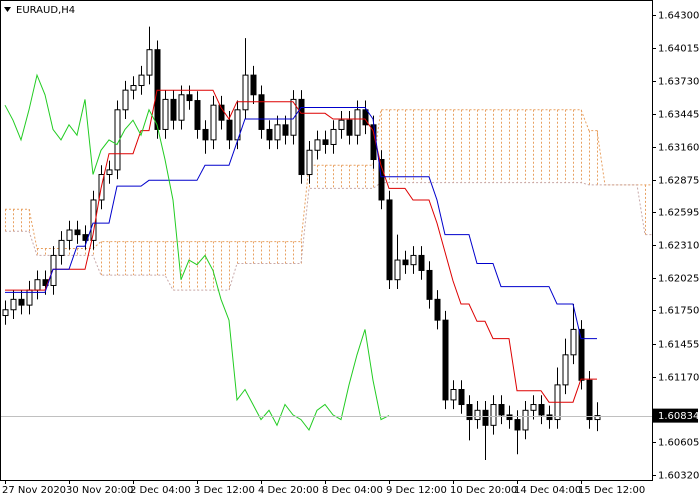  What do you see at coordinates (352, 490) in the screenshot?
I see `x-tick-label: 8 Dec 04:00` at bounding box center [352, 490].